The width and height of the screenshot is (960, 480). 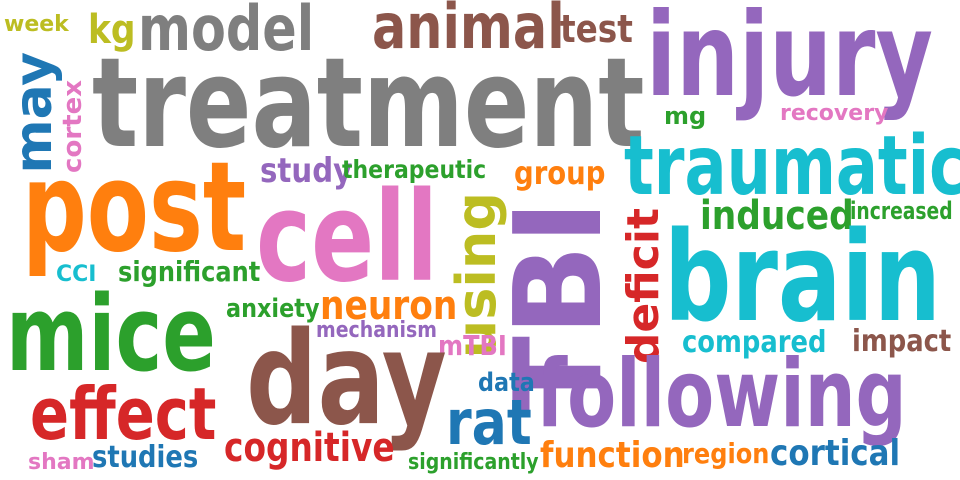 I want to click on word-anxiety: anxiety, so click(x=273, y=309).